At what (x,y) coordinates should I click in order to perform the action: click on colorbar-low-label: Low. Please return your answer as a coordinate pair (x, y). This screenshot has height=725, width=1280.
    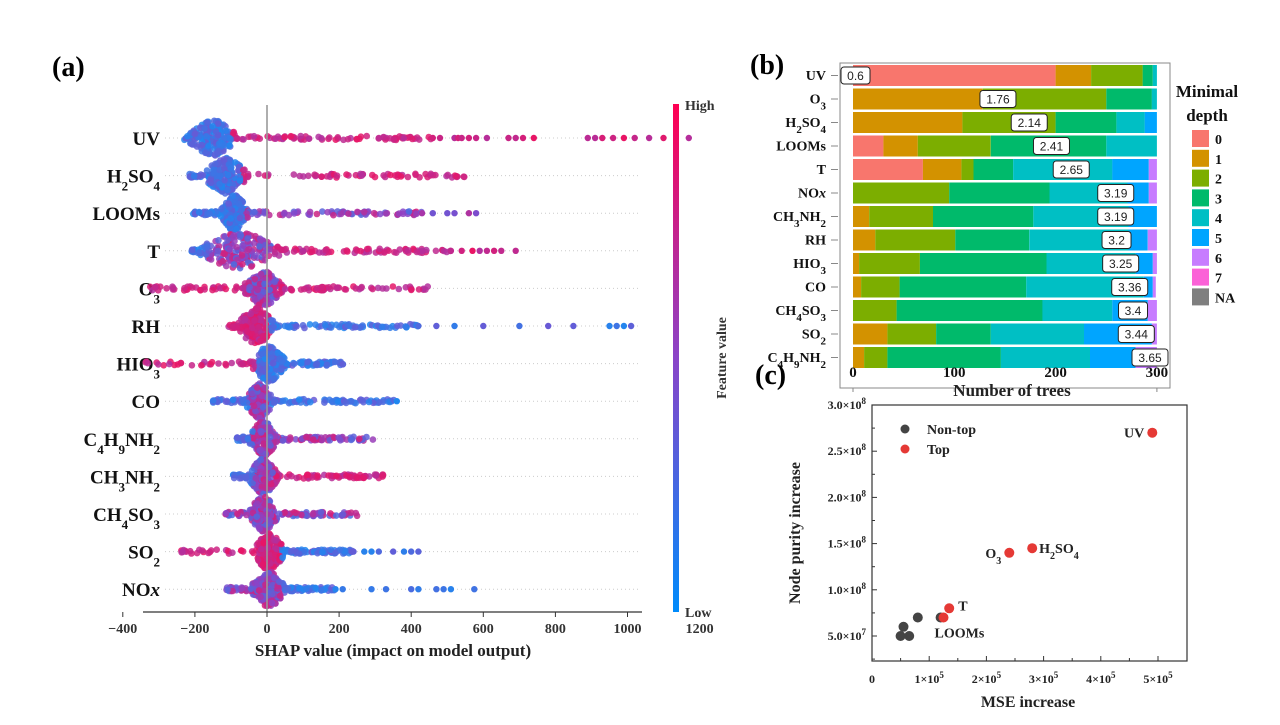
    Looking at the image, I should click on (698, 613).